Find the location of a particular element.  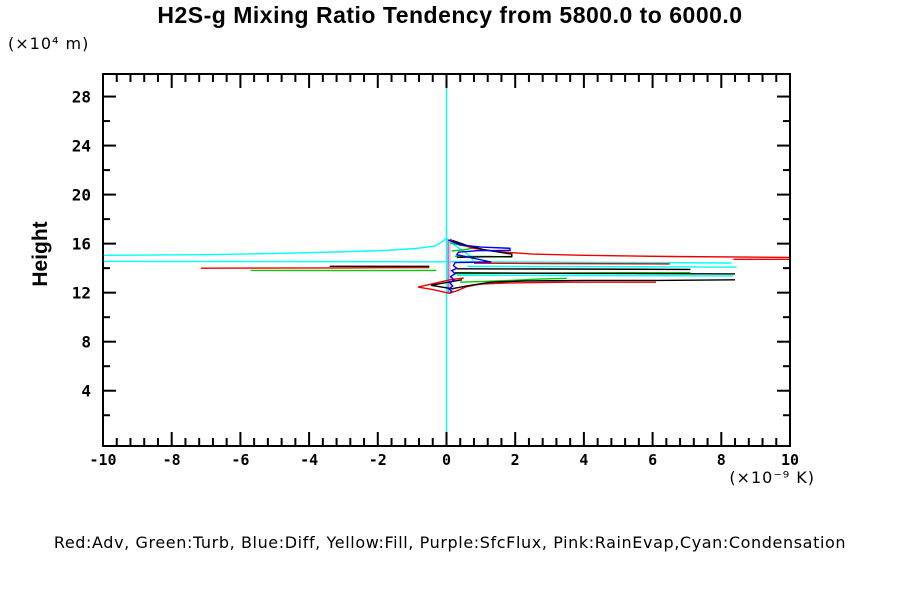

svg-text: 10 is located at coordinates (790, 460).